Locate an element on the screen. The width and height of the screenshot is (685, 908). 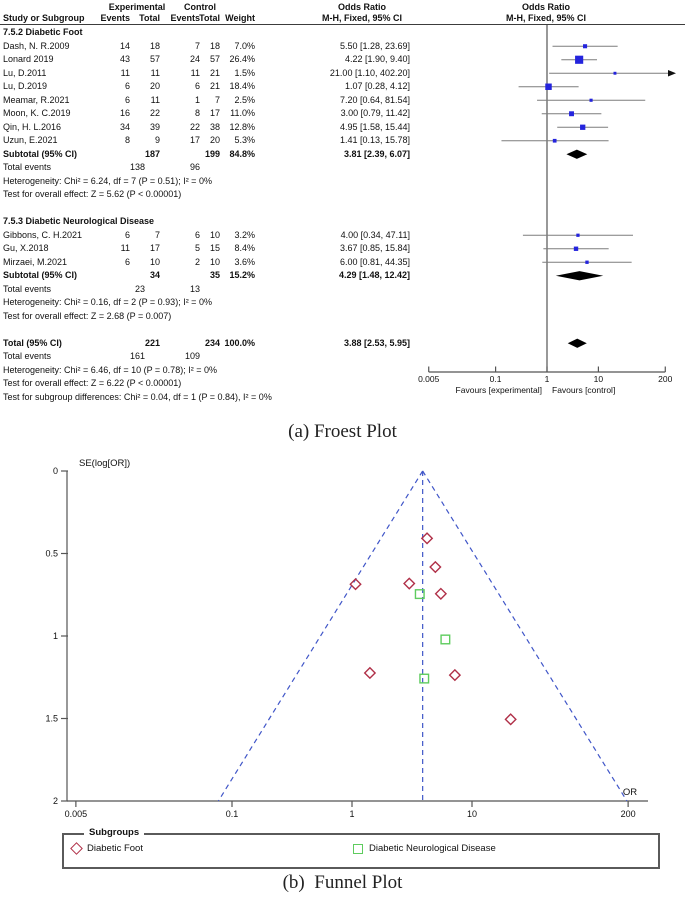
ctl-total: 234 is located at coordinates (212, 342).